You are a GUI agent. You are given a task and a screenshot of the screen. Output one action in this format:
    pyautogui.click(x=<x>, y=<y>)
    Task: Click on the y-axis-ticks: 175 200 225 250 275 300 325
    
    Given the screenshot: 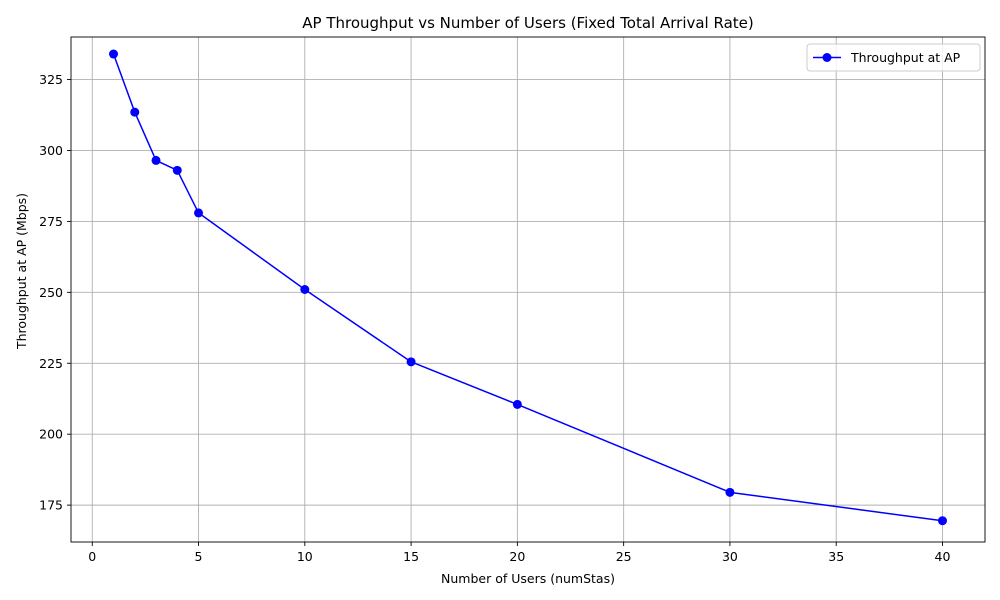 What is the action you would take?
    pyautogui.click(x=55, y=292)
    